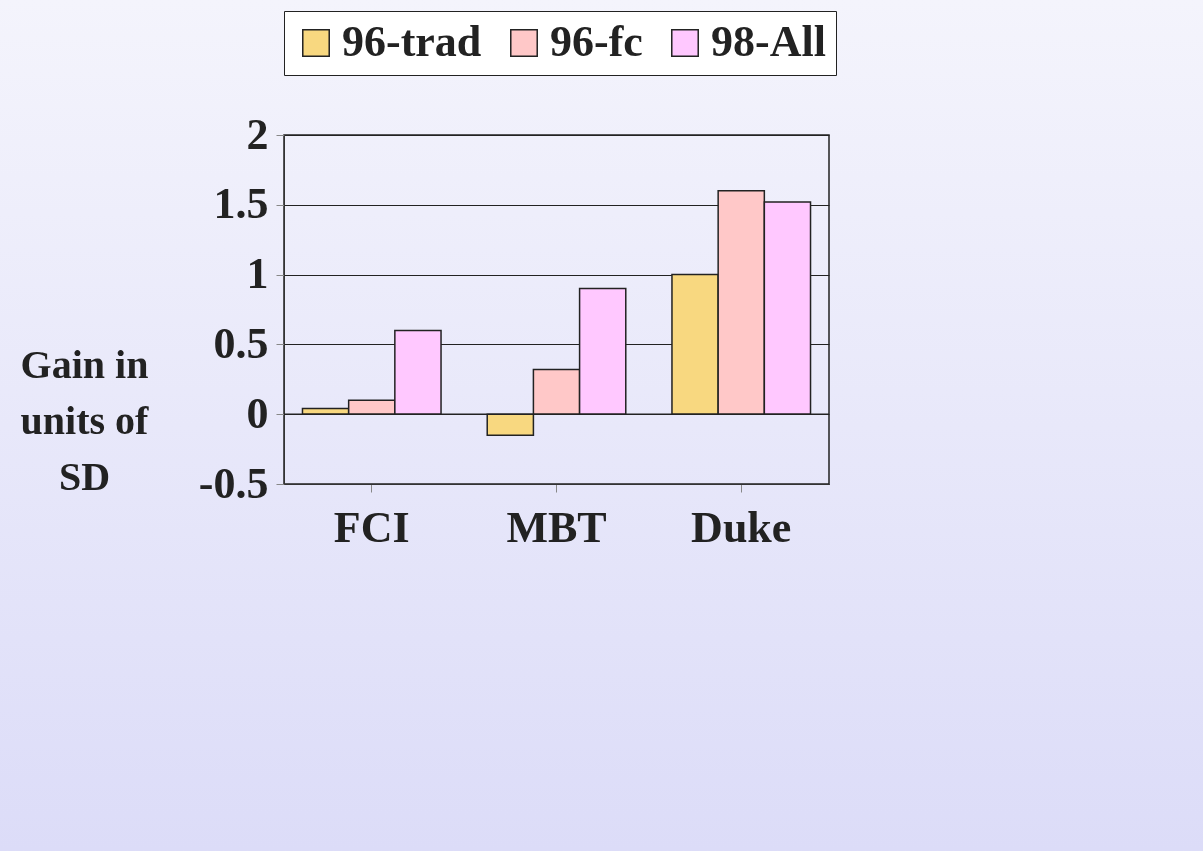 The image size is (1203, 851). What do you see at coordinates (257, 274) in the screenshot?
I see `y-tick-label: 1` at bounding box center [257, 274].